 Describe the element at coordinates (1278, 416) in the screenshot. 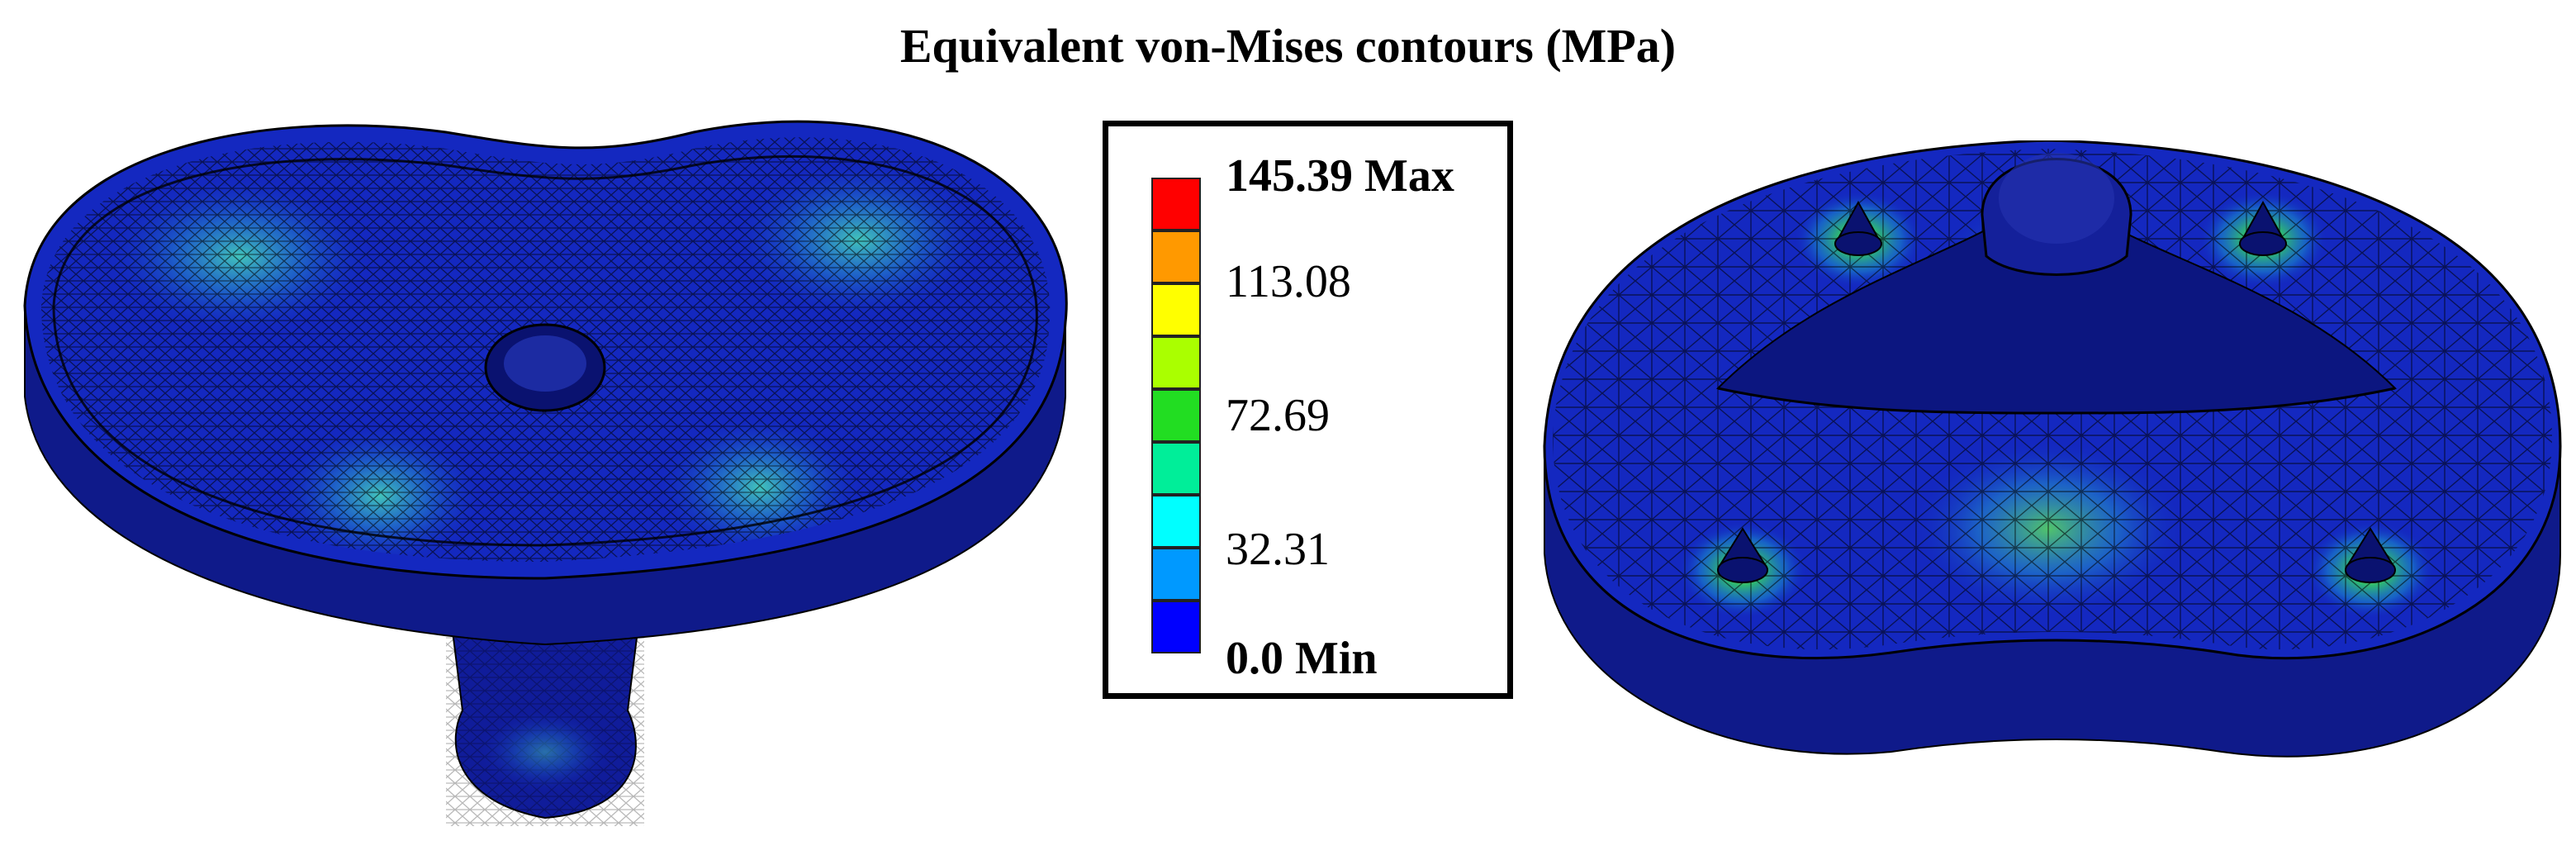

I see `legend-label-2: 72.69` at that location.